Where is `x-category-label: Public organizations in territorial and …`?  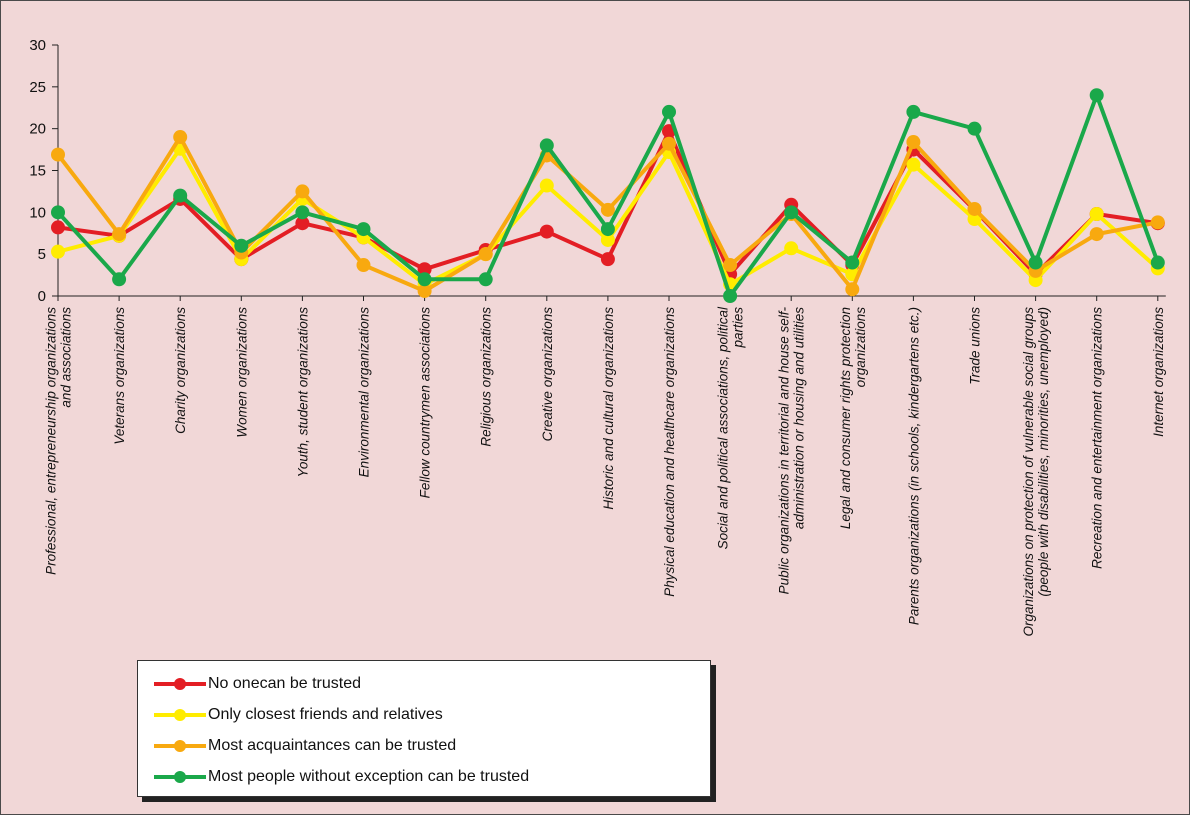 x-category-label: Public organizations in territorial and … is located at coordinates (792, 450).